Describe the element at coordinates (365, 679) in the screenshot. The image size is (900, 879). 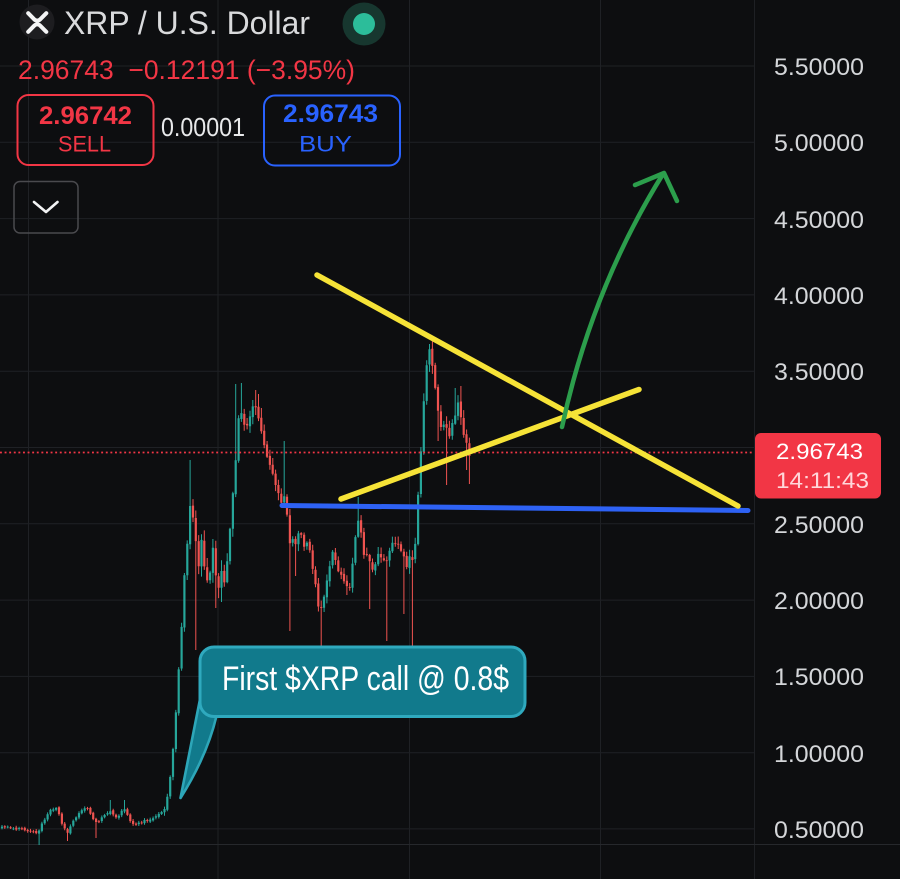
I see `svg-text: First $XRP call @ 0.8$` at that location.